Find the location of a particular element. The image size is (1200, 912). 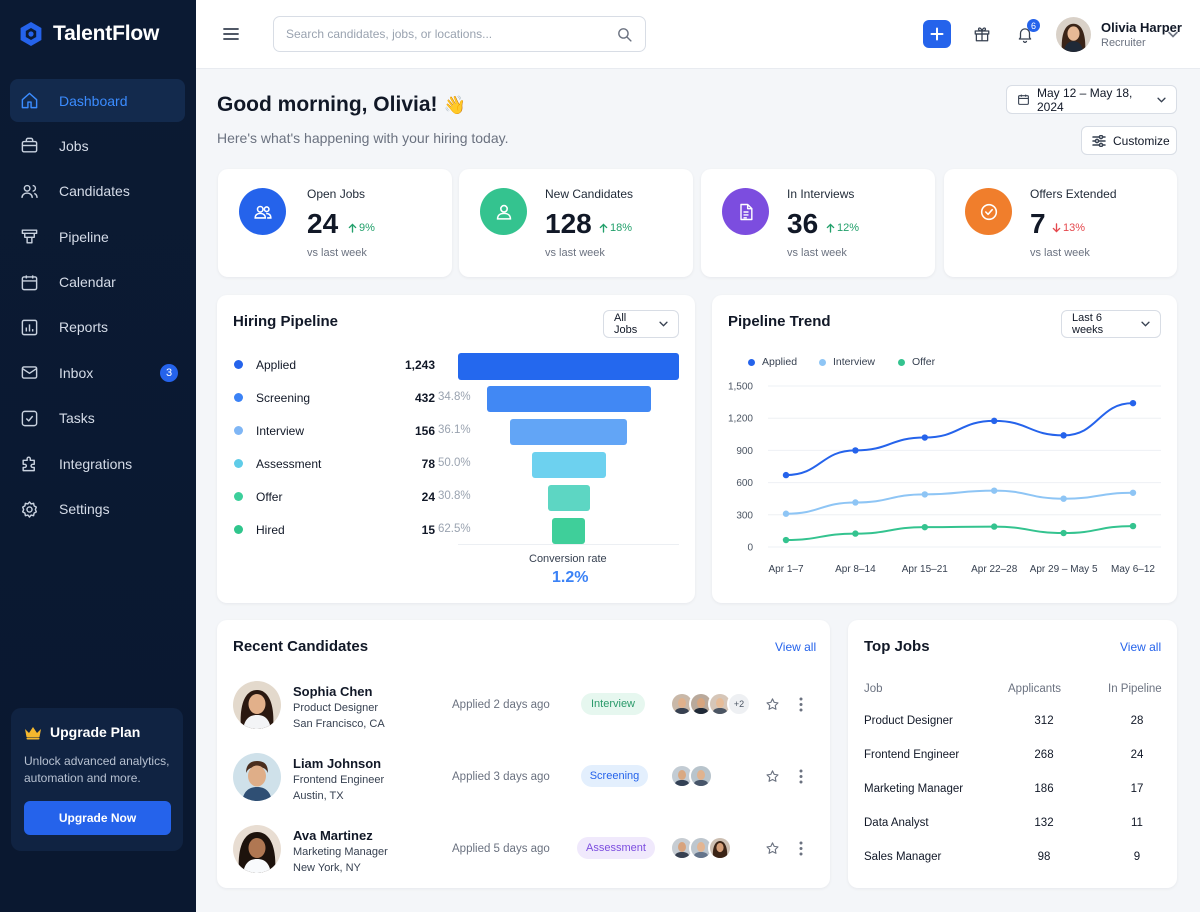

data-point-applied is located at coordinates (1133, 403).